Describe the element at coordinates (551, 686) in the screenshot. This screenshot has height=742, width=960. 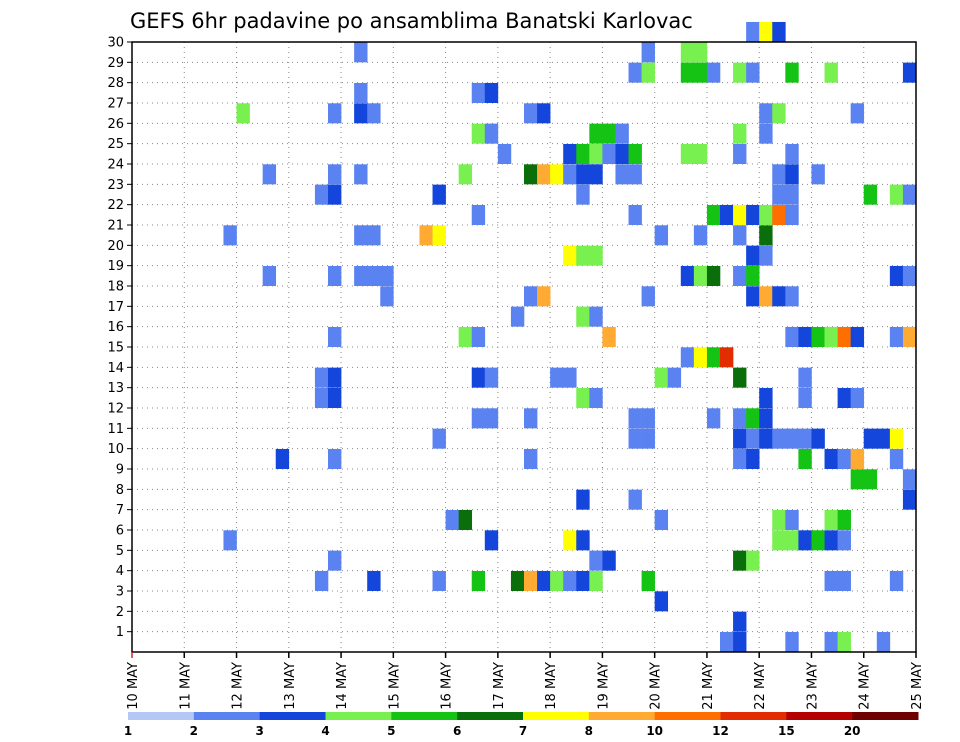
I see `x-tick-label: 18 MAY` at that location.